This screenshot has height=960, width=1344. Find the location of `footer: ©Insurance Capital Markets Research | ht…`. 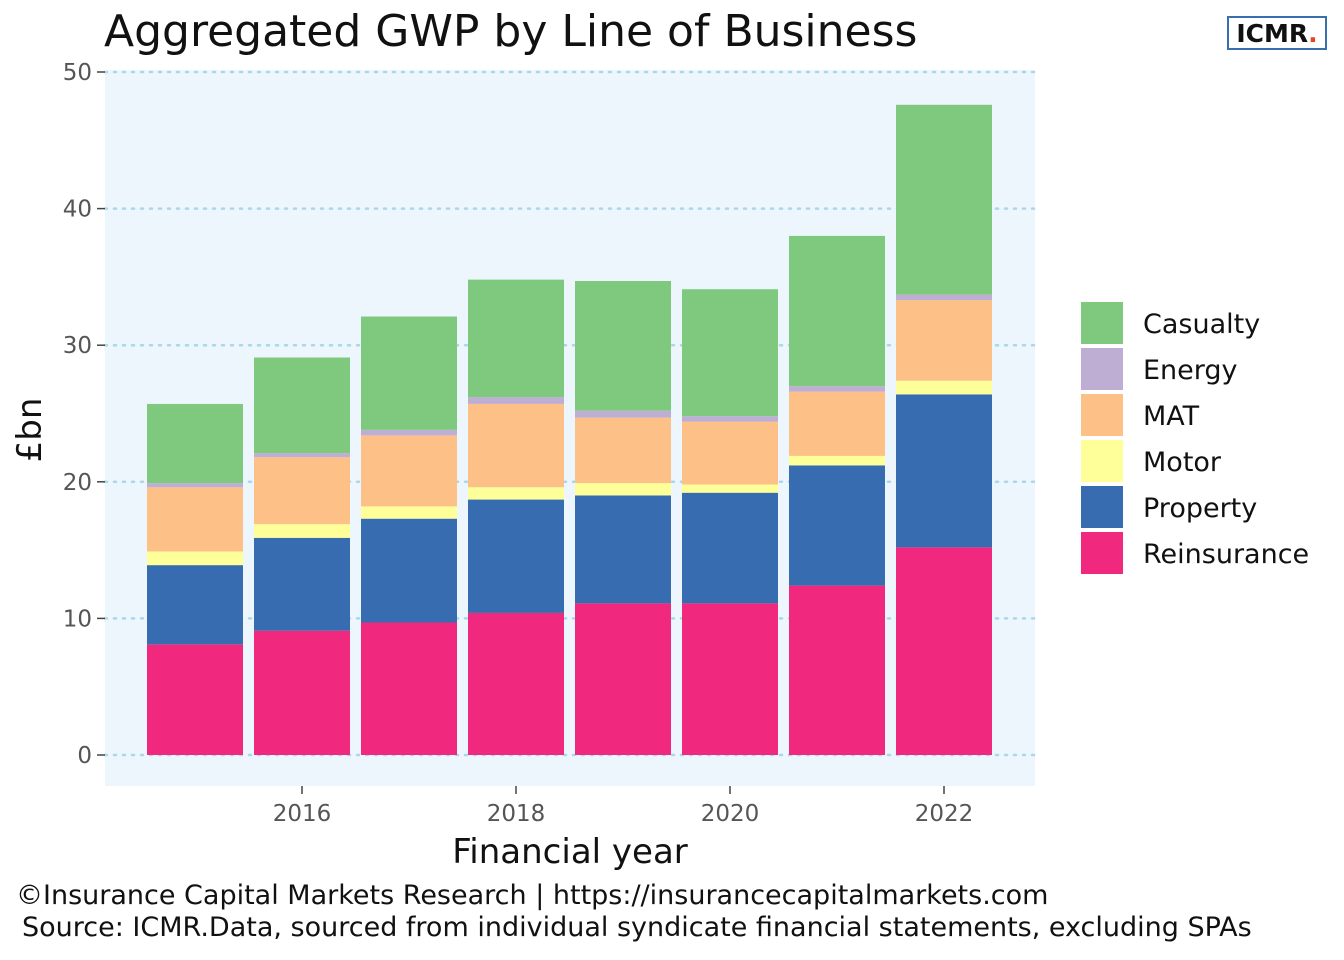

footer: ©Insurance Capital Markets Research | ht… is located at coordinates (634, 912).